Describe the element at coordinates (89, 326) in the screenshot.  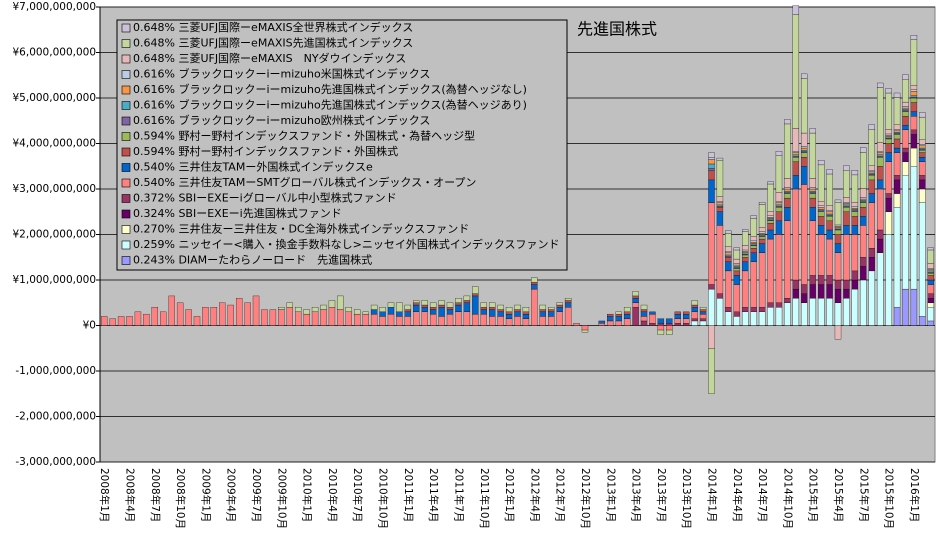
I see `y-tick-label: ¥0` at that location.